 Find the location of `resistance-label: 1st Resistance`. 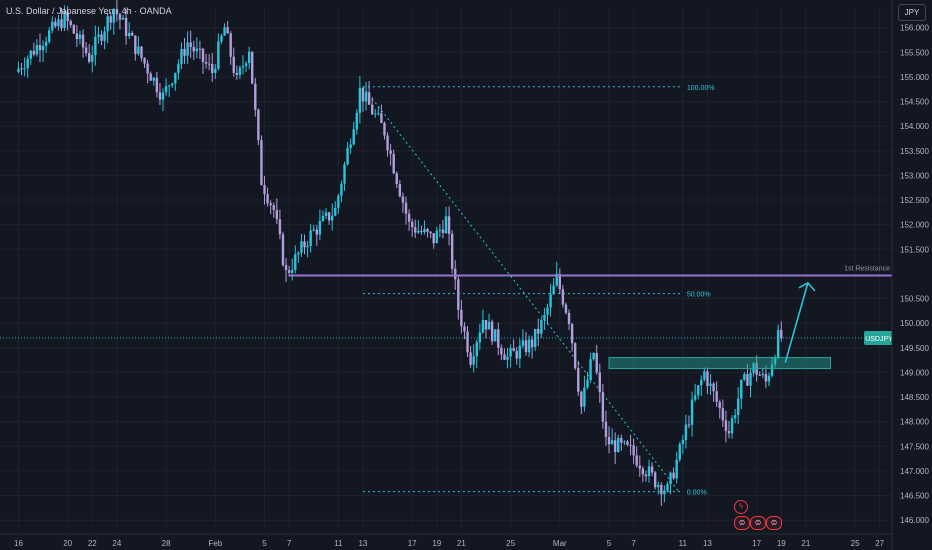

resistance-label: 1st Resistance is located at coordinates (867, 268).